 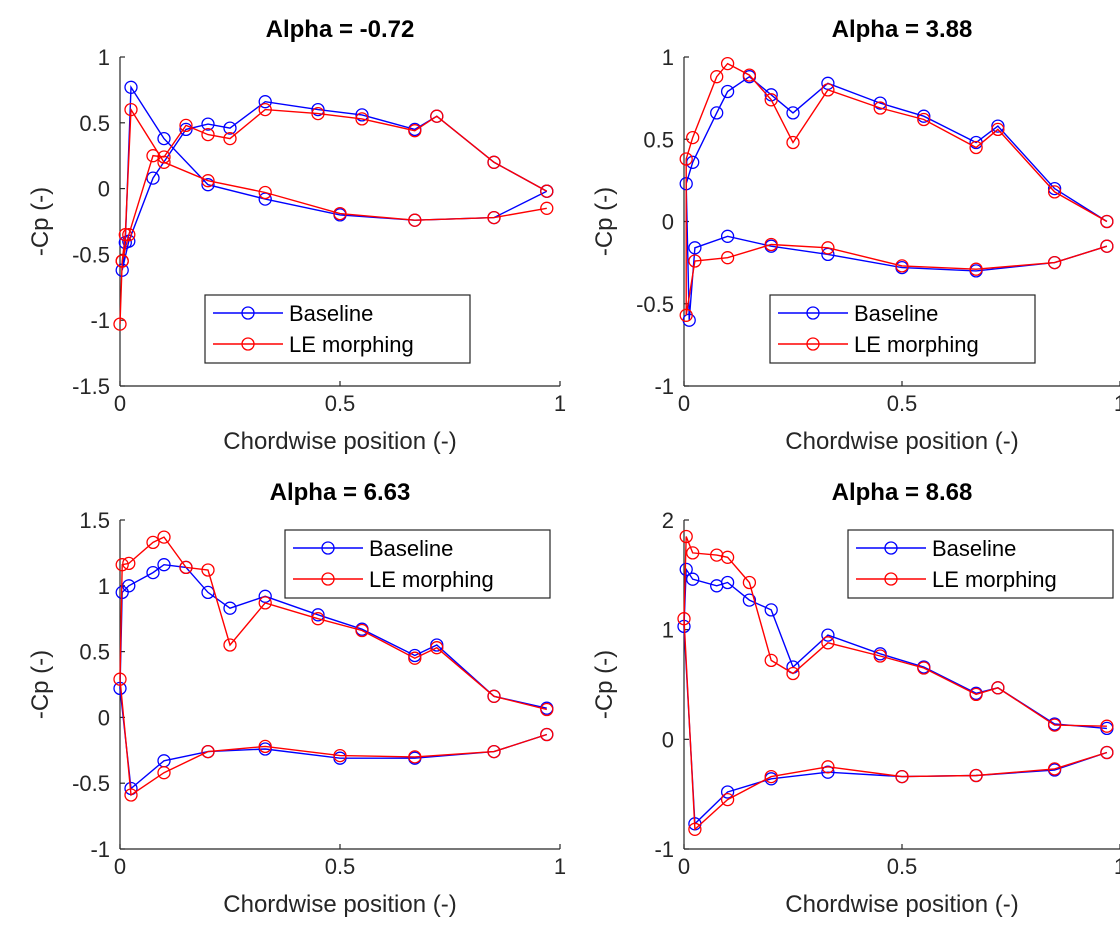 I want to click on series-baseline, so click(x=896, y=198).